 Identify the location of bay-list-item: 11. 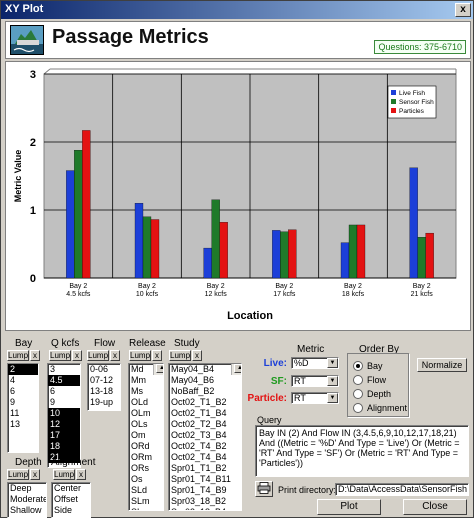
(15, 413).